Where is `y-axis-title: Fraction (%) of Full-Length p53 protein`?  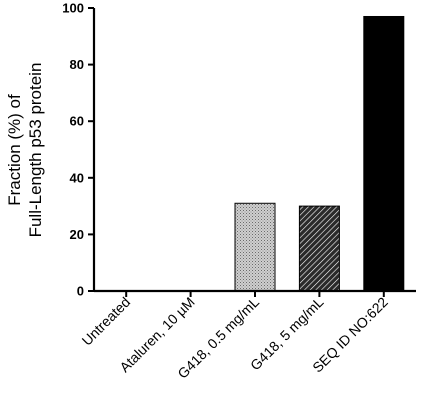
y-axis-title: Fraction (%) of Full-Length p53 protein is located at coordinates (25, 150).